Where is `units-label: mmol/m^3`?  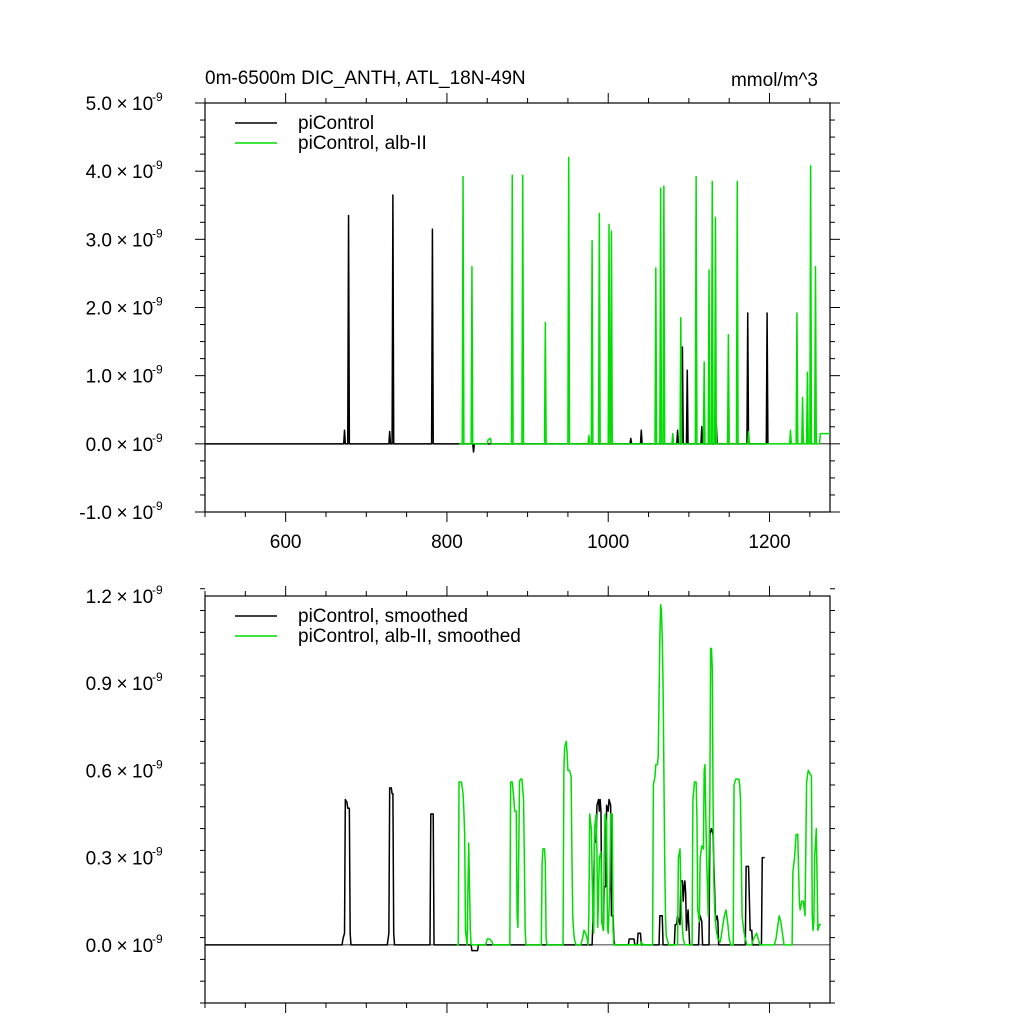
units-label: mmol/m^3 is located at coordinates (774, 80).